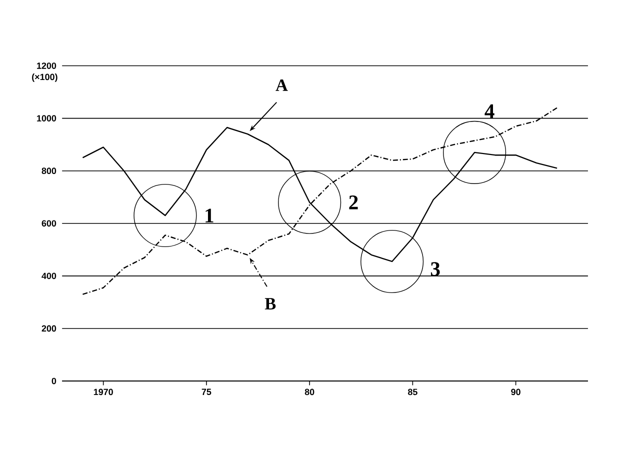 This screenshot has height=453, width=639. I want to click on y-axis-title: (×100), so click(45, 78).